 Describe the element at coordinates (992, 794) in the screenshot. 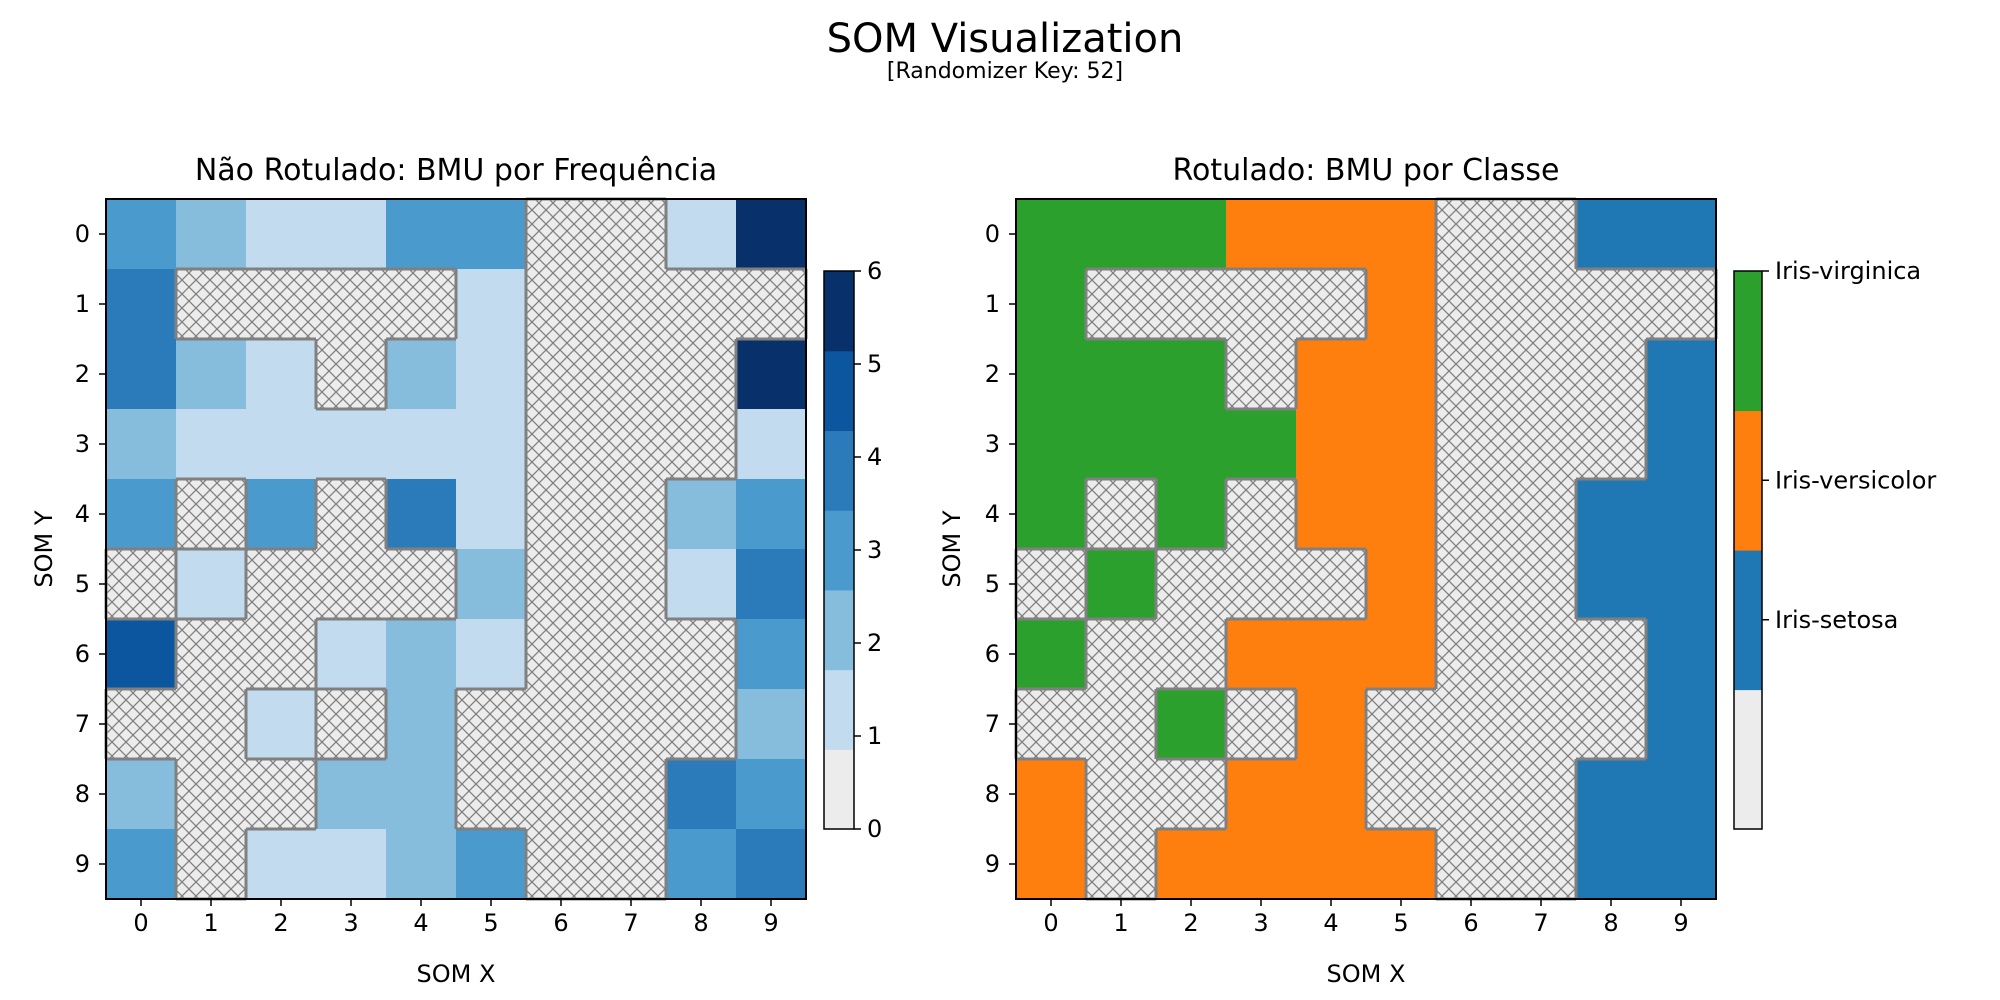

I see `class-y-tick-label: 8` at that location.